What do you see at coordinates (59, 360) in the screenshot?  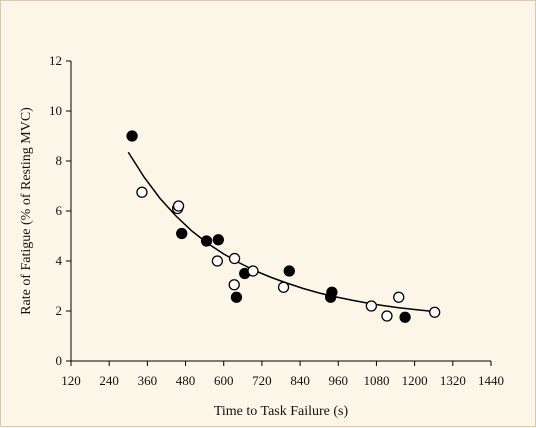 I see `y-tick-label: 0` at bounding box center [59, 360].